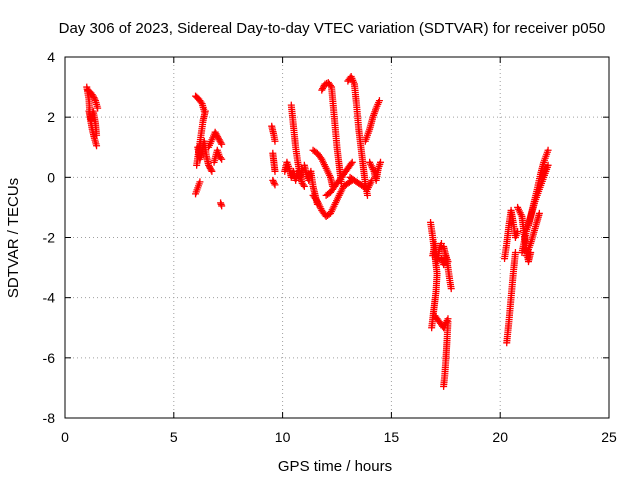  I want to click on x-tick-label: 5, so click(174, 437).